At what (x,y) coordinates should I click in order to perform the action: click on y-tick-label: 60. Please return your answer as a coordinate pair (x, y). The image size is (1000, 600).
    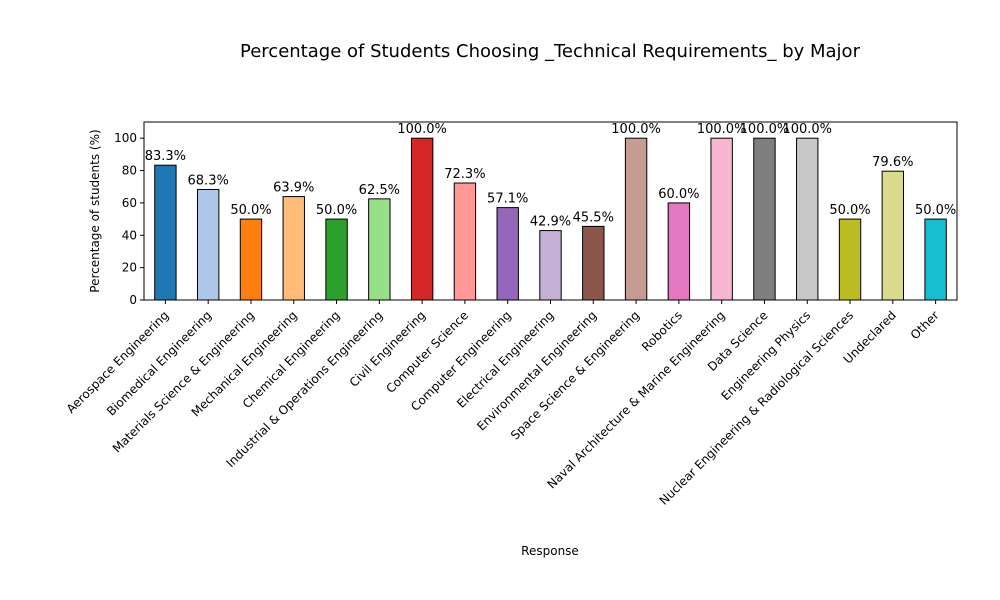
    Looking at the image, I should click on (129, 203).